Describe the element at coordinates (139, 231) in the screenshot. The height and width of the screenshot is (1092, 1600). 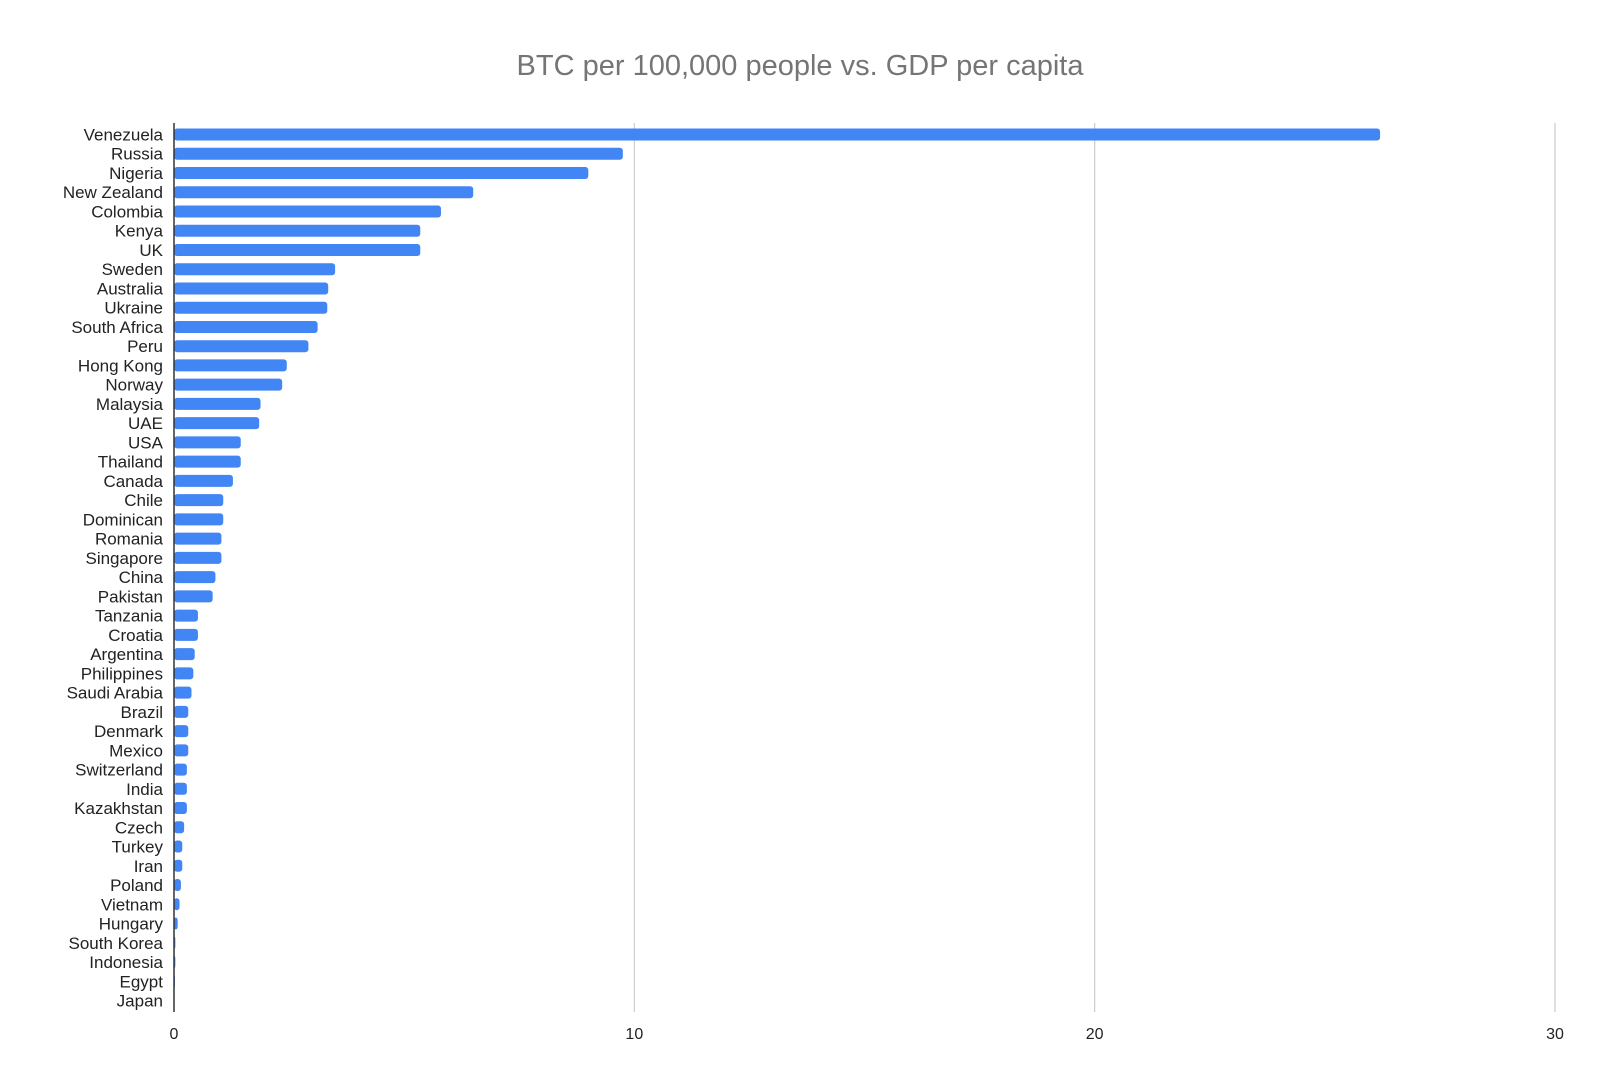
I see `category-label: Kenya` at that location.